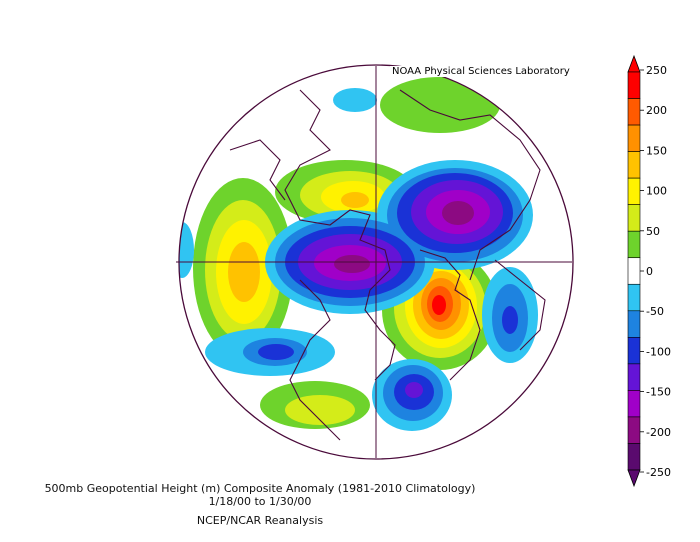  Describe the element at coordinates (656, 70) in the screenshot. I see `colorbar-tick-label: 250` at that location.